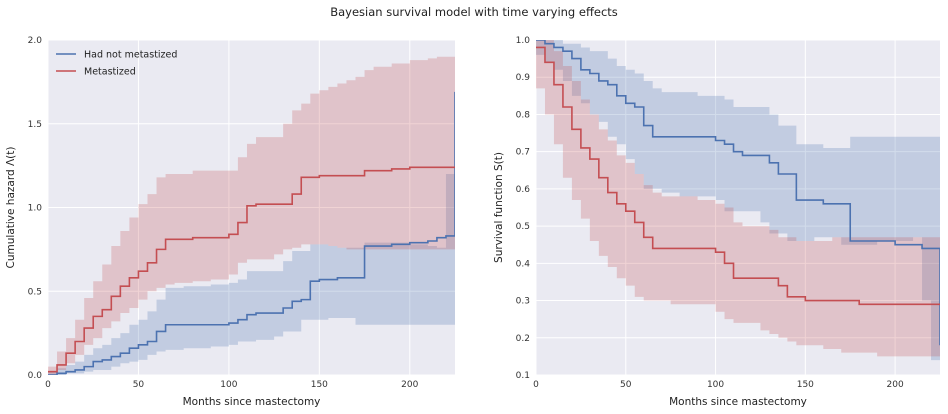 The image size is (948, 414). I want to click on y-tick-label: 0.0, so click(35, 376).